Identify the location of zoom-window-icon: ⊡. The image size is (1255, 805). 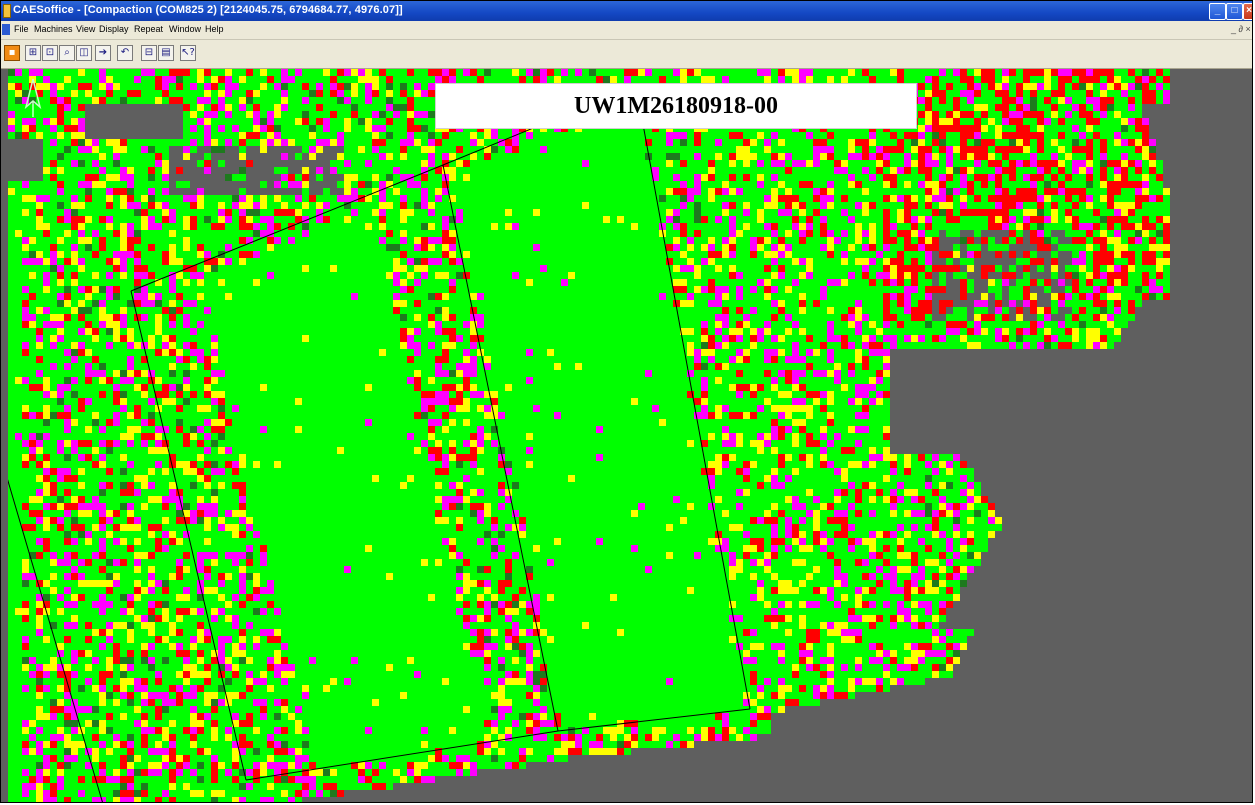
(50, 53).